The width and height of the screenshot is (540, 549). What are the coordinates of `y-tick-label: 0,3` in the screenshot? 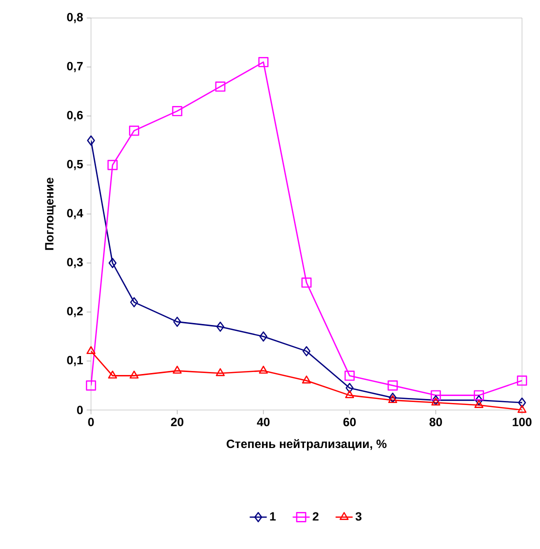 It's located at (75, 263).